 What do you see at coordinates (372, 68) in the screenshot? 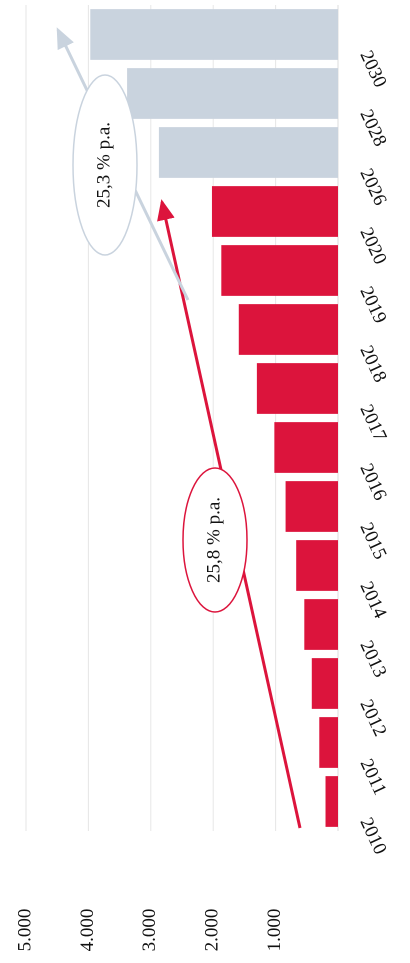
I see `x-tick-label: 2030` at bounding box center [372, 68].